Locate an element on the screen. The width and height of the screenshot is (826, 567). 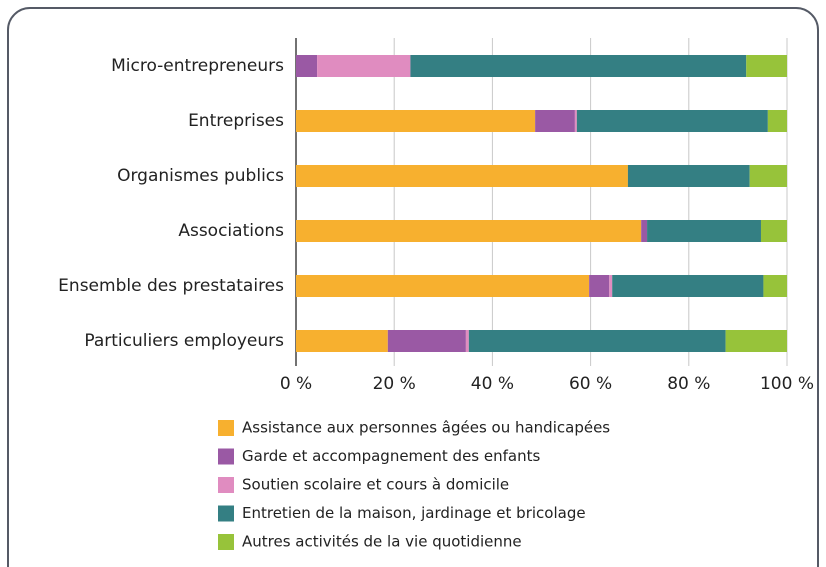
legend-label: Soutien scolaire et cours à domicile is located at coordinates (375, 485).